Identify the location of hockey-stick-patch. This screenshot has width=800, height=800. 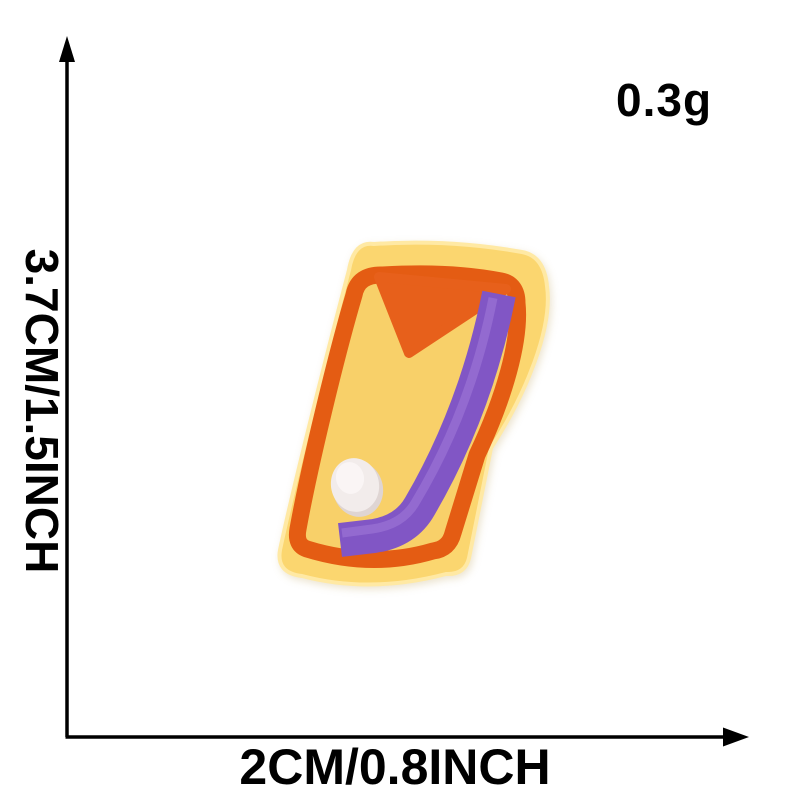
(413, 413).